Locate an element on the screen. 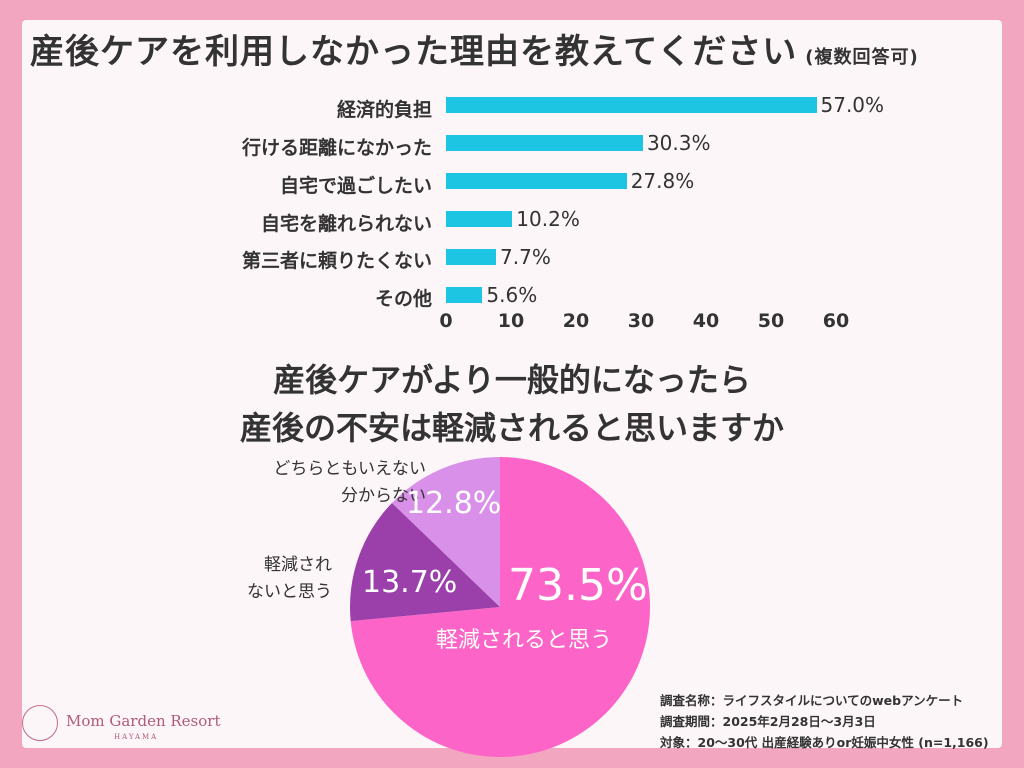 Image resolution: width=1024 pixels, height=768 pixels. slice-label-reduce-no-line-1: 軽減され is located at coordinates (298, 565).